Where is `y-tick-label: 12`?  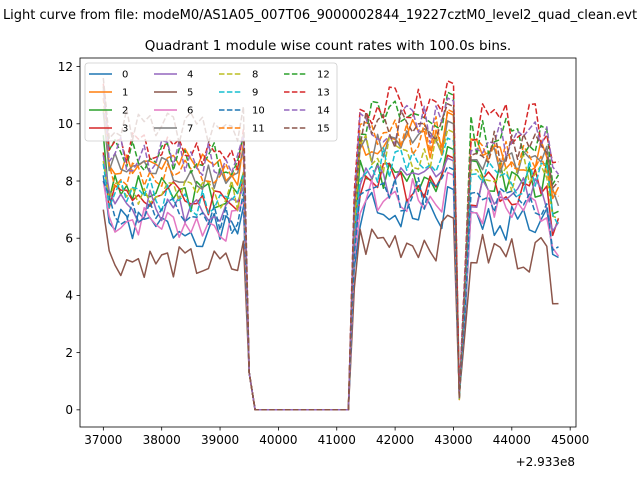 y-tick-label: 12 is located at coordinates (65, 67).